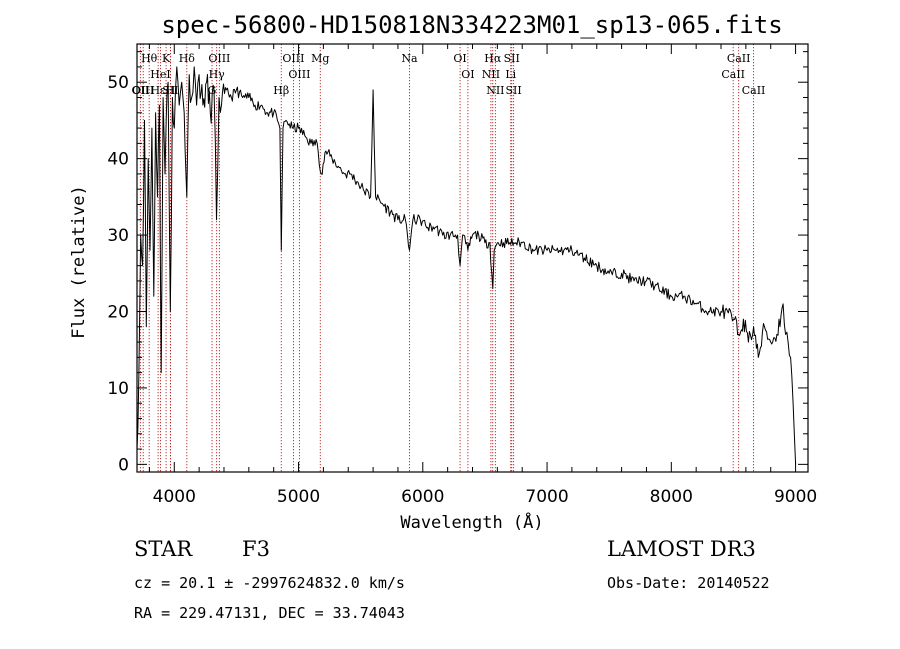 The height and width of the screenshot is (649, 900). I want to click on survey-name: LAMOST DR3, so click(681, 549).